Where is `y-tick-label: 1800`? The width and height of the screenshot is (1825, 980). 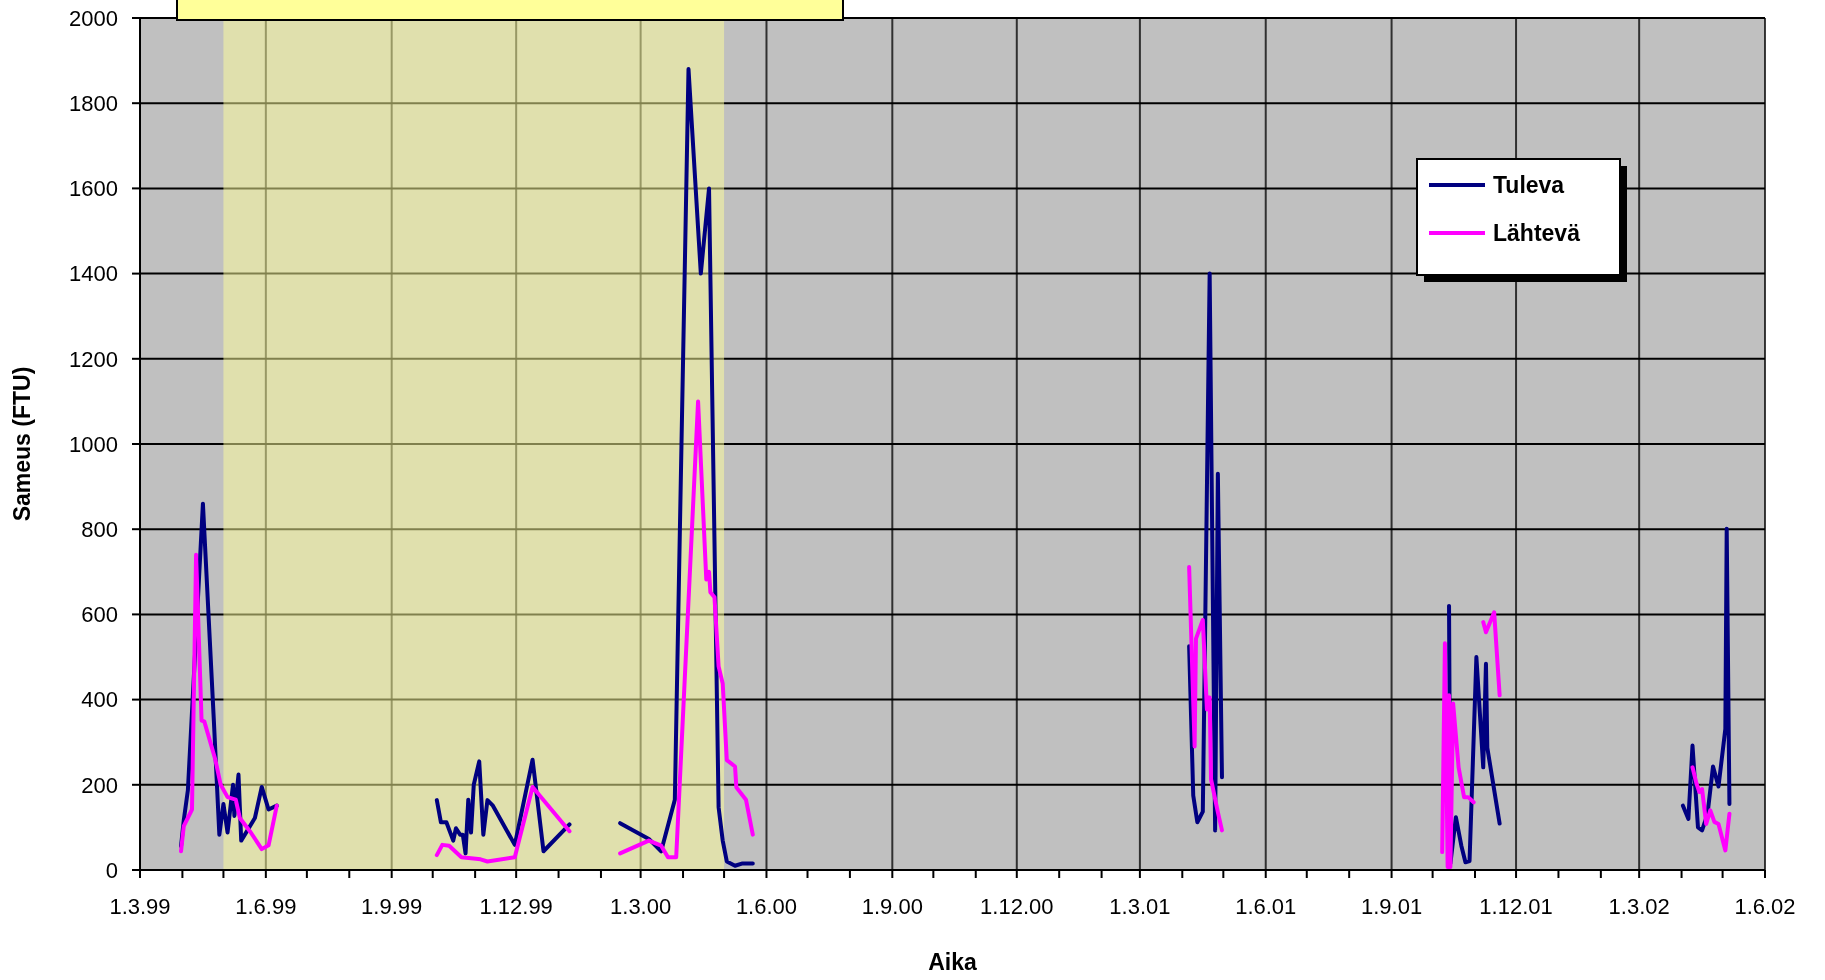
y-tick-label: 1800 is located at coordinates (93, 103).